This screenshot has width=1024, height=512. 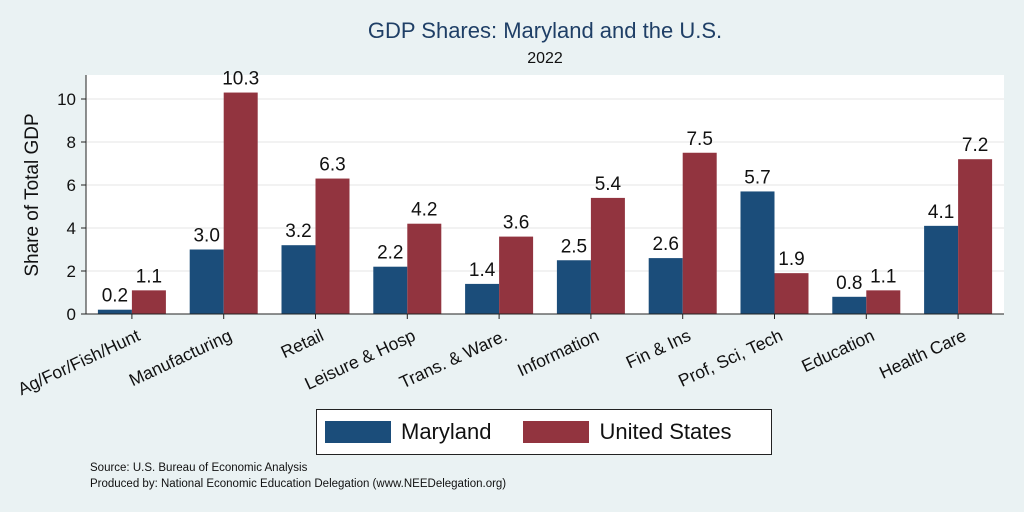 I want to click on x-tick-label: Fin & Ins, so click(x=658, y=348).